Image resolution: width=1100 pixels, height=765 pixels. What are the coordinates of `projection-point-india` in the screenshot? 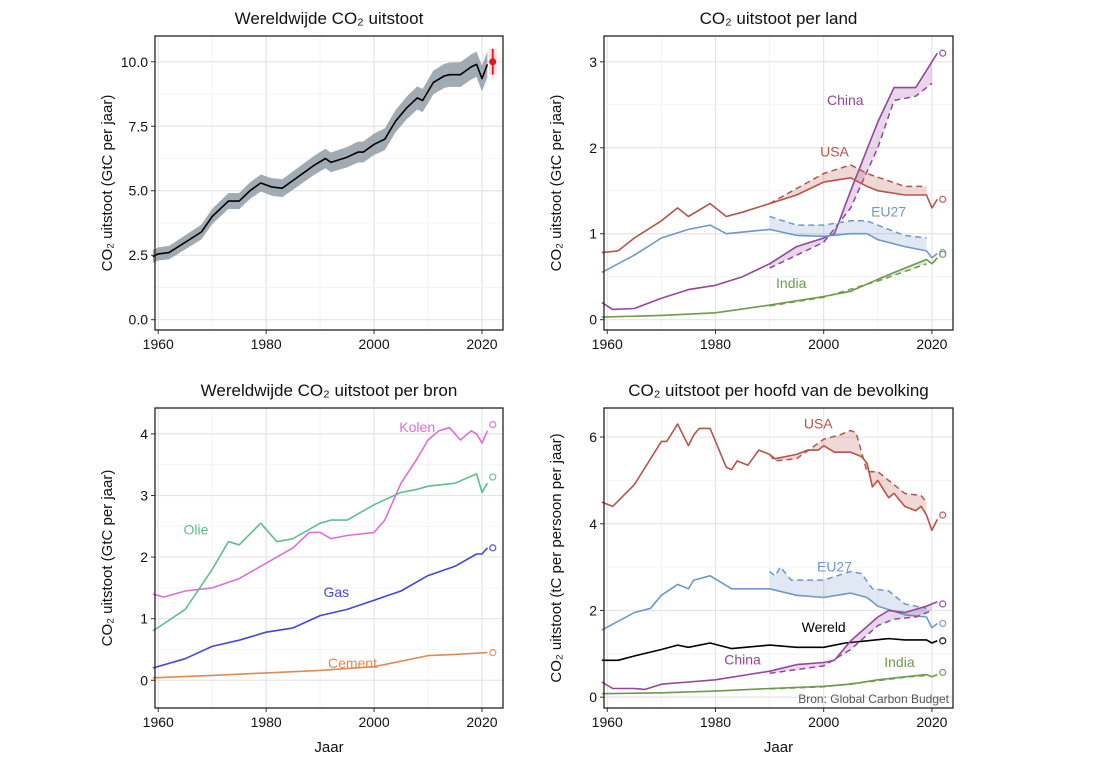 It's located at (943, 254).